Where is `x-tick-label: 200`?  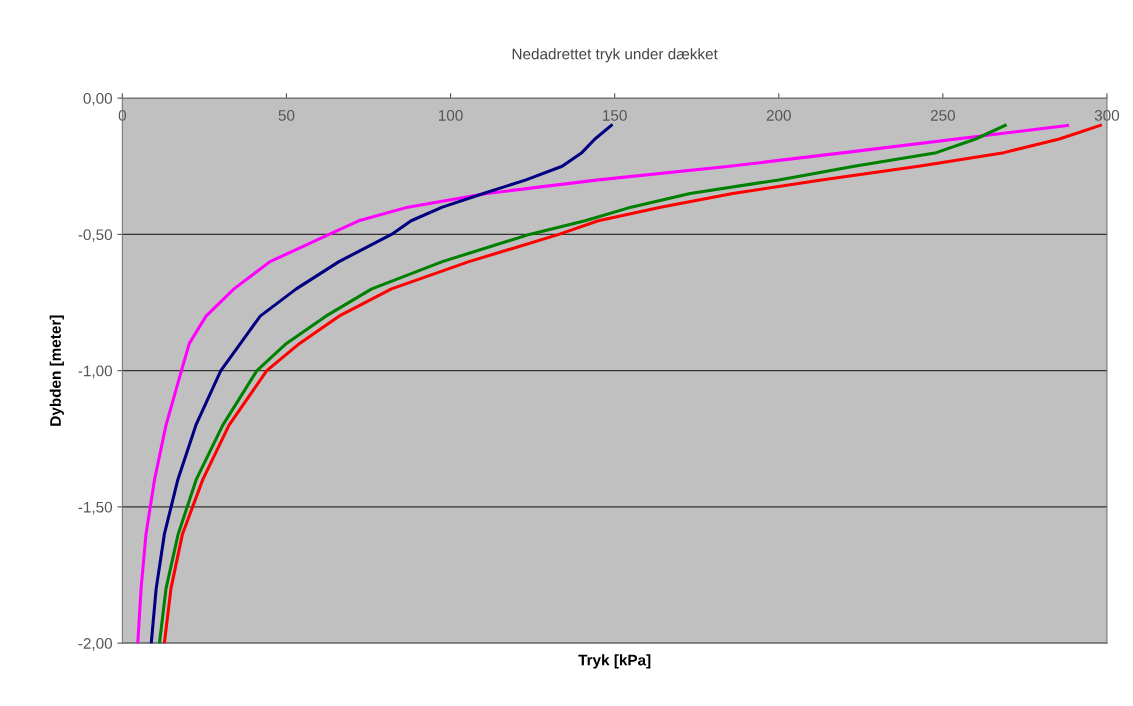
x-tick-label: 200 is located at coordinates (778, 115).